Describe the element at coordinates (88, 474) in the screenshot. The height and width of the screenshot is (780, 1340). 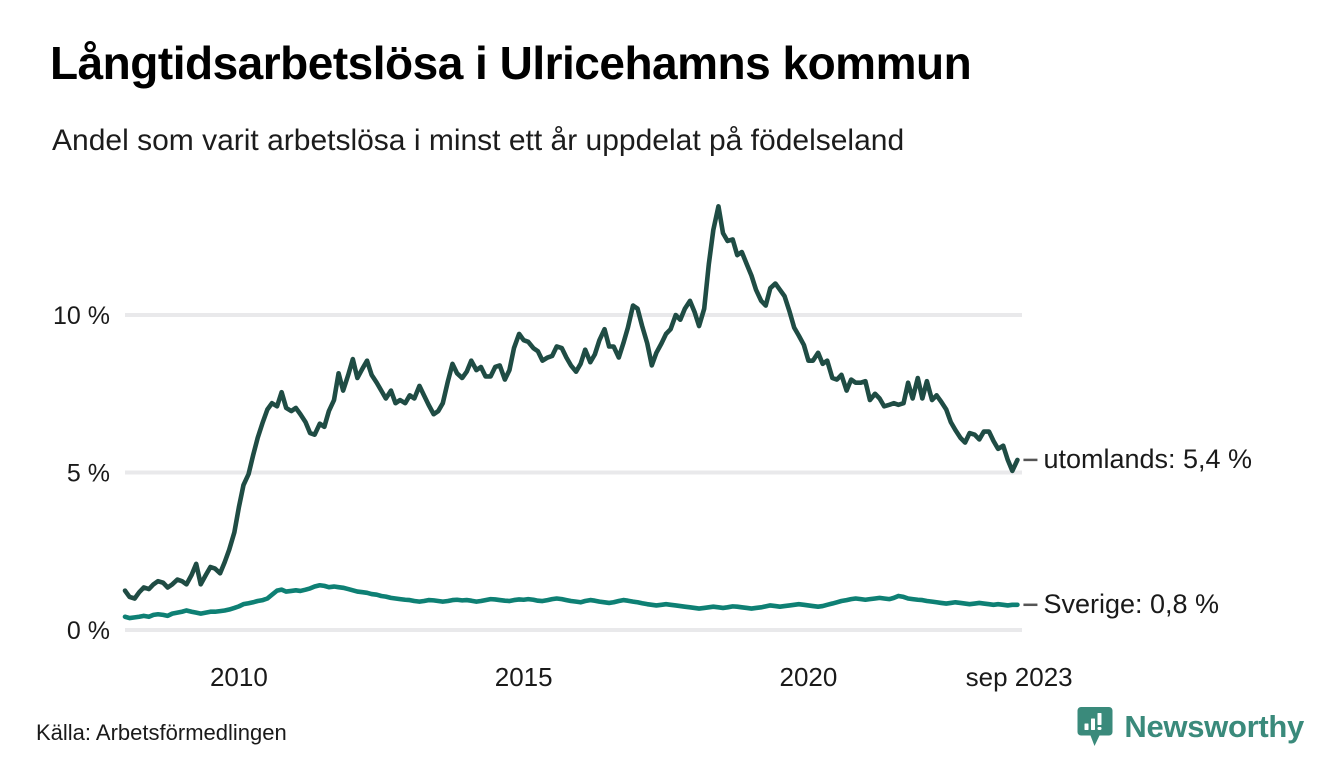
I see `y-tick-label: 5 %` at that location.